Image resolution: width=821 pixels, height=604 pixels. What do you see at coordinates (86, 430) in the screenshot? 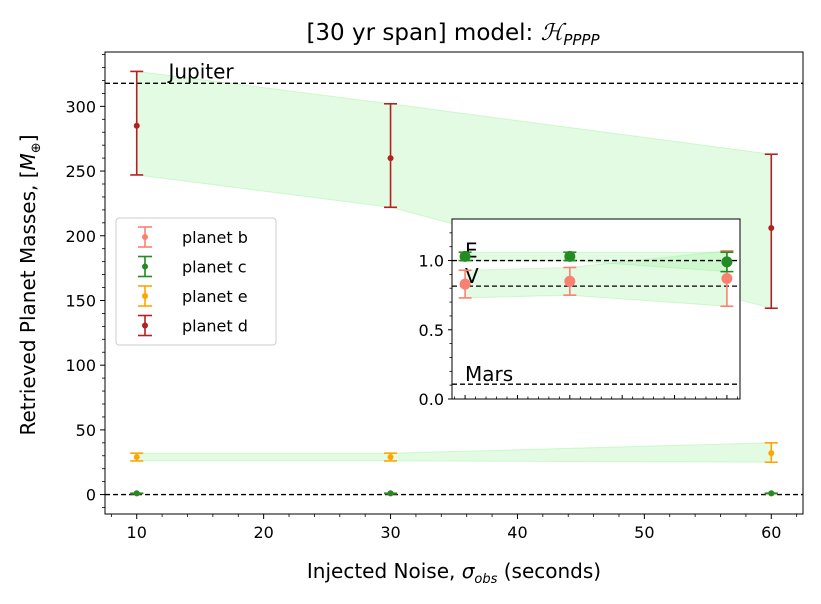
I see `y-tick-label: 50` at bounding box center [86, 430].